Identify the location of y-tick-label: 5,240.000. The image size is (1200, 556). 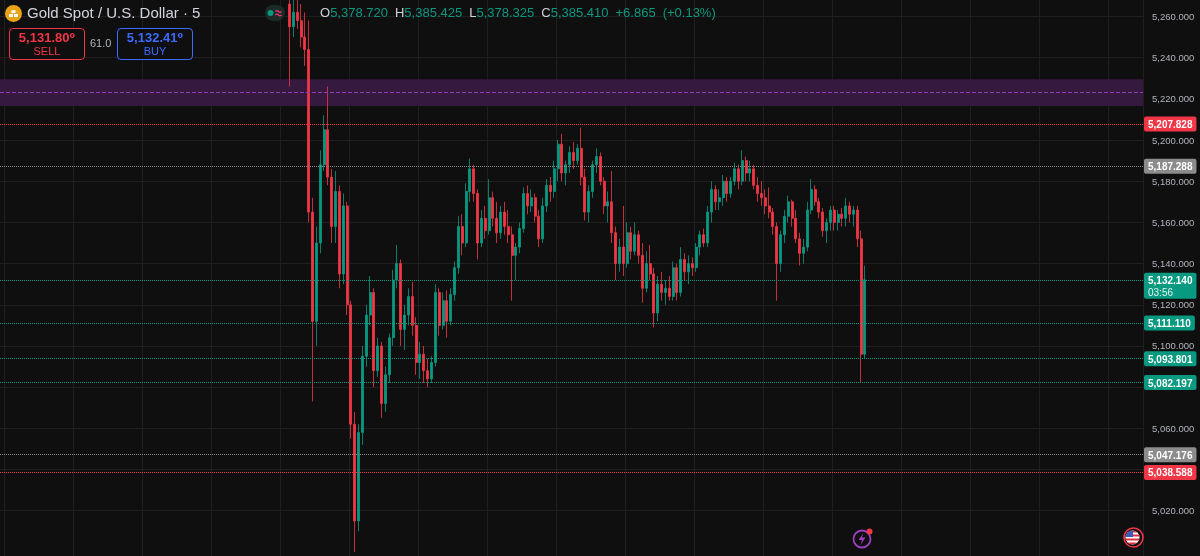
(1173, 58).